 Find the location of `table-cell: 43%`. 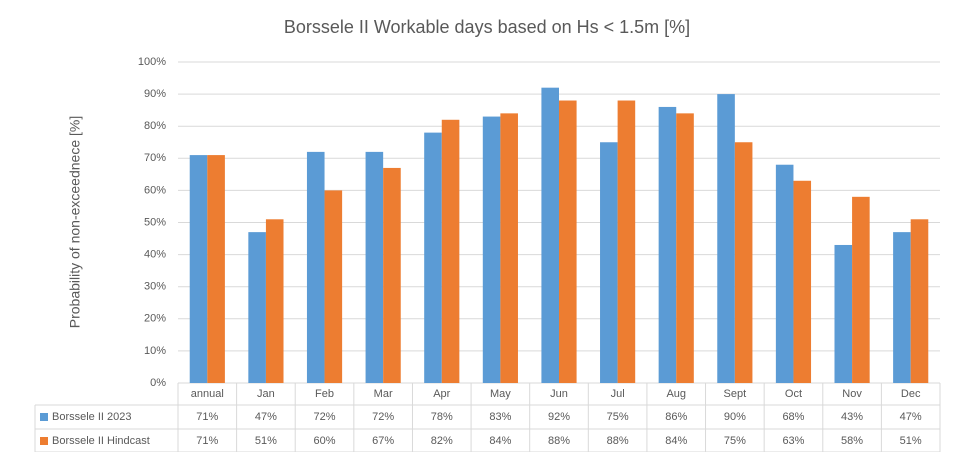

table-cell: 43% is located at coordinates (852, 417).